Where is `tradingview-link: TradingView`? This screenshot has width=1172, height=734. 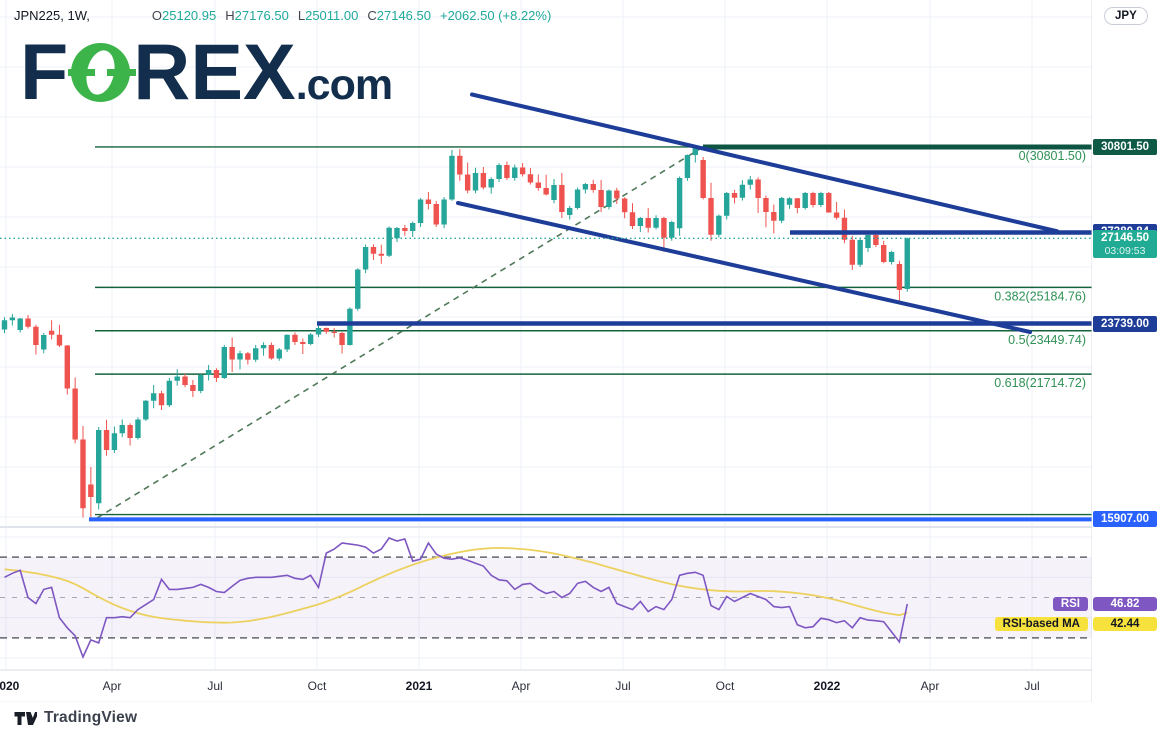 tradingview-link: TradingView is located at coordinates (75, 718).